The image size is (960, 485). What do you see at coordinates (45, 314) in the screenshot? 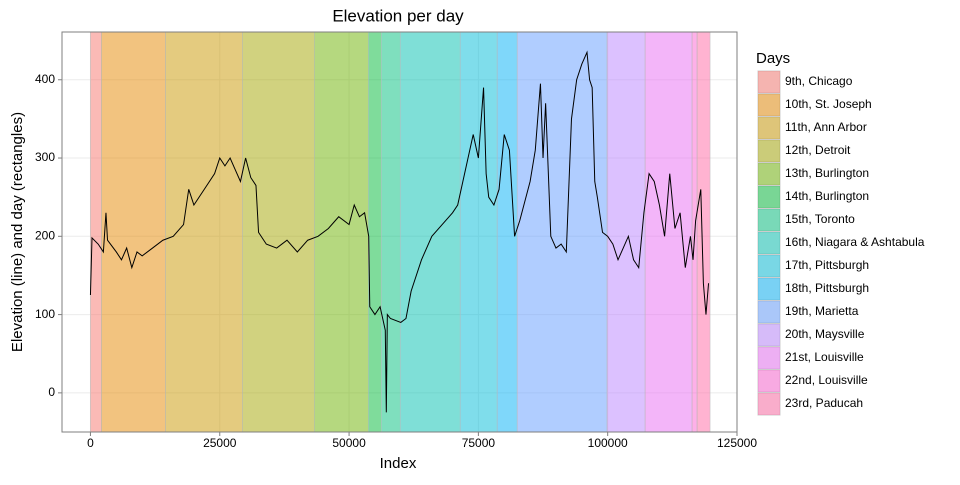
I see `y-tick-label: 100` at bounding box center [45, 314].